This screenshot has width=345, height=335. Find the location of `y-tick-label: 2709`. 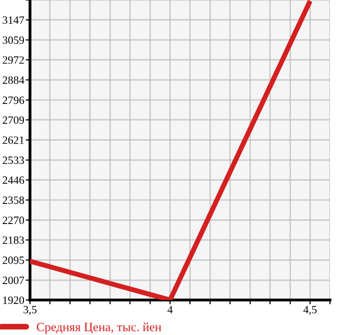

y-tick-label: 2709 is located at coordinates (13, 120).